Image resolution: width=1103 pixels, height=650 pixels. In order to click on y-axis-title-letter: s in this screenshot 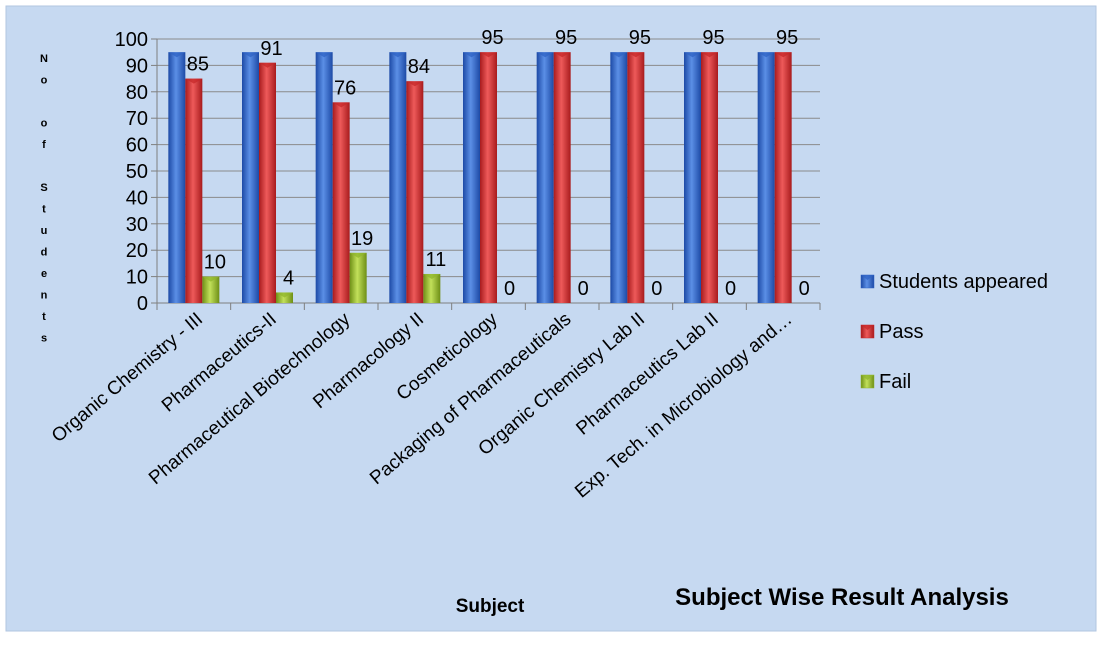, I will do `click(44, 339)`.